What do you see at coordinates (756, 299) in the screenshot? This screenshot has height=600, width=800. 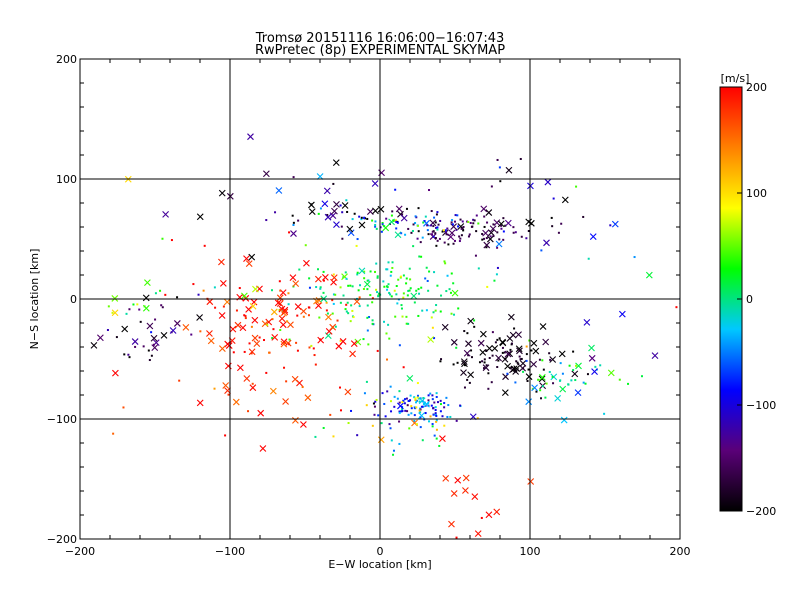 I see `colorbar-ticks: −200 −100 0 100 200` at bounding box center [756, 299].